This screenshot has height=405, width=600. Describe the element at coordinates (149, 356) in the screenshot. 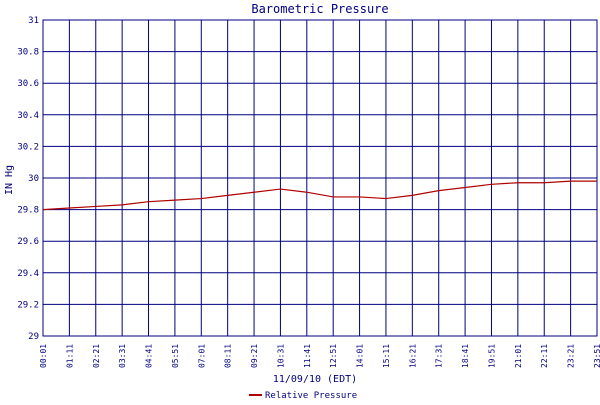

I see `x-tick-label: 04:41` at that location.